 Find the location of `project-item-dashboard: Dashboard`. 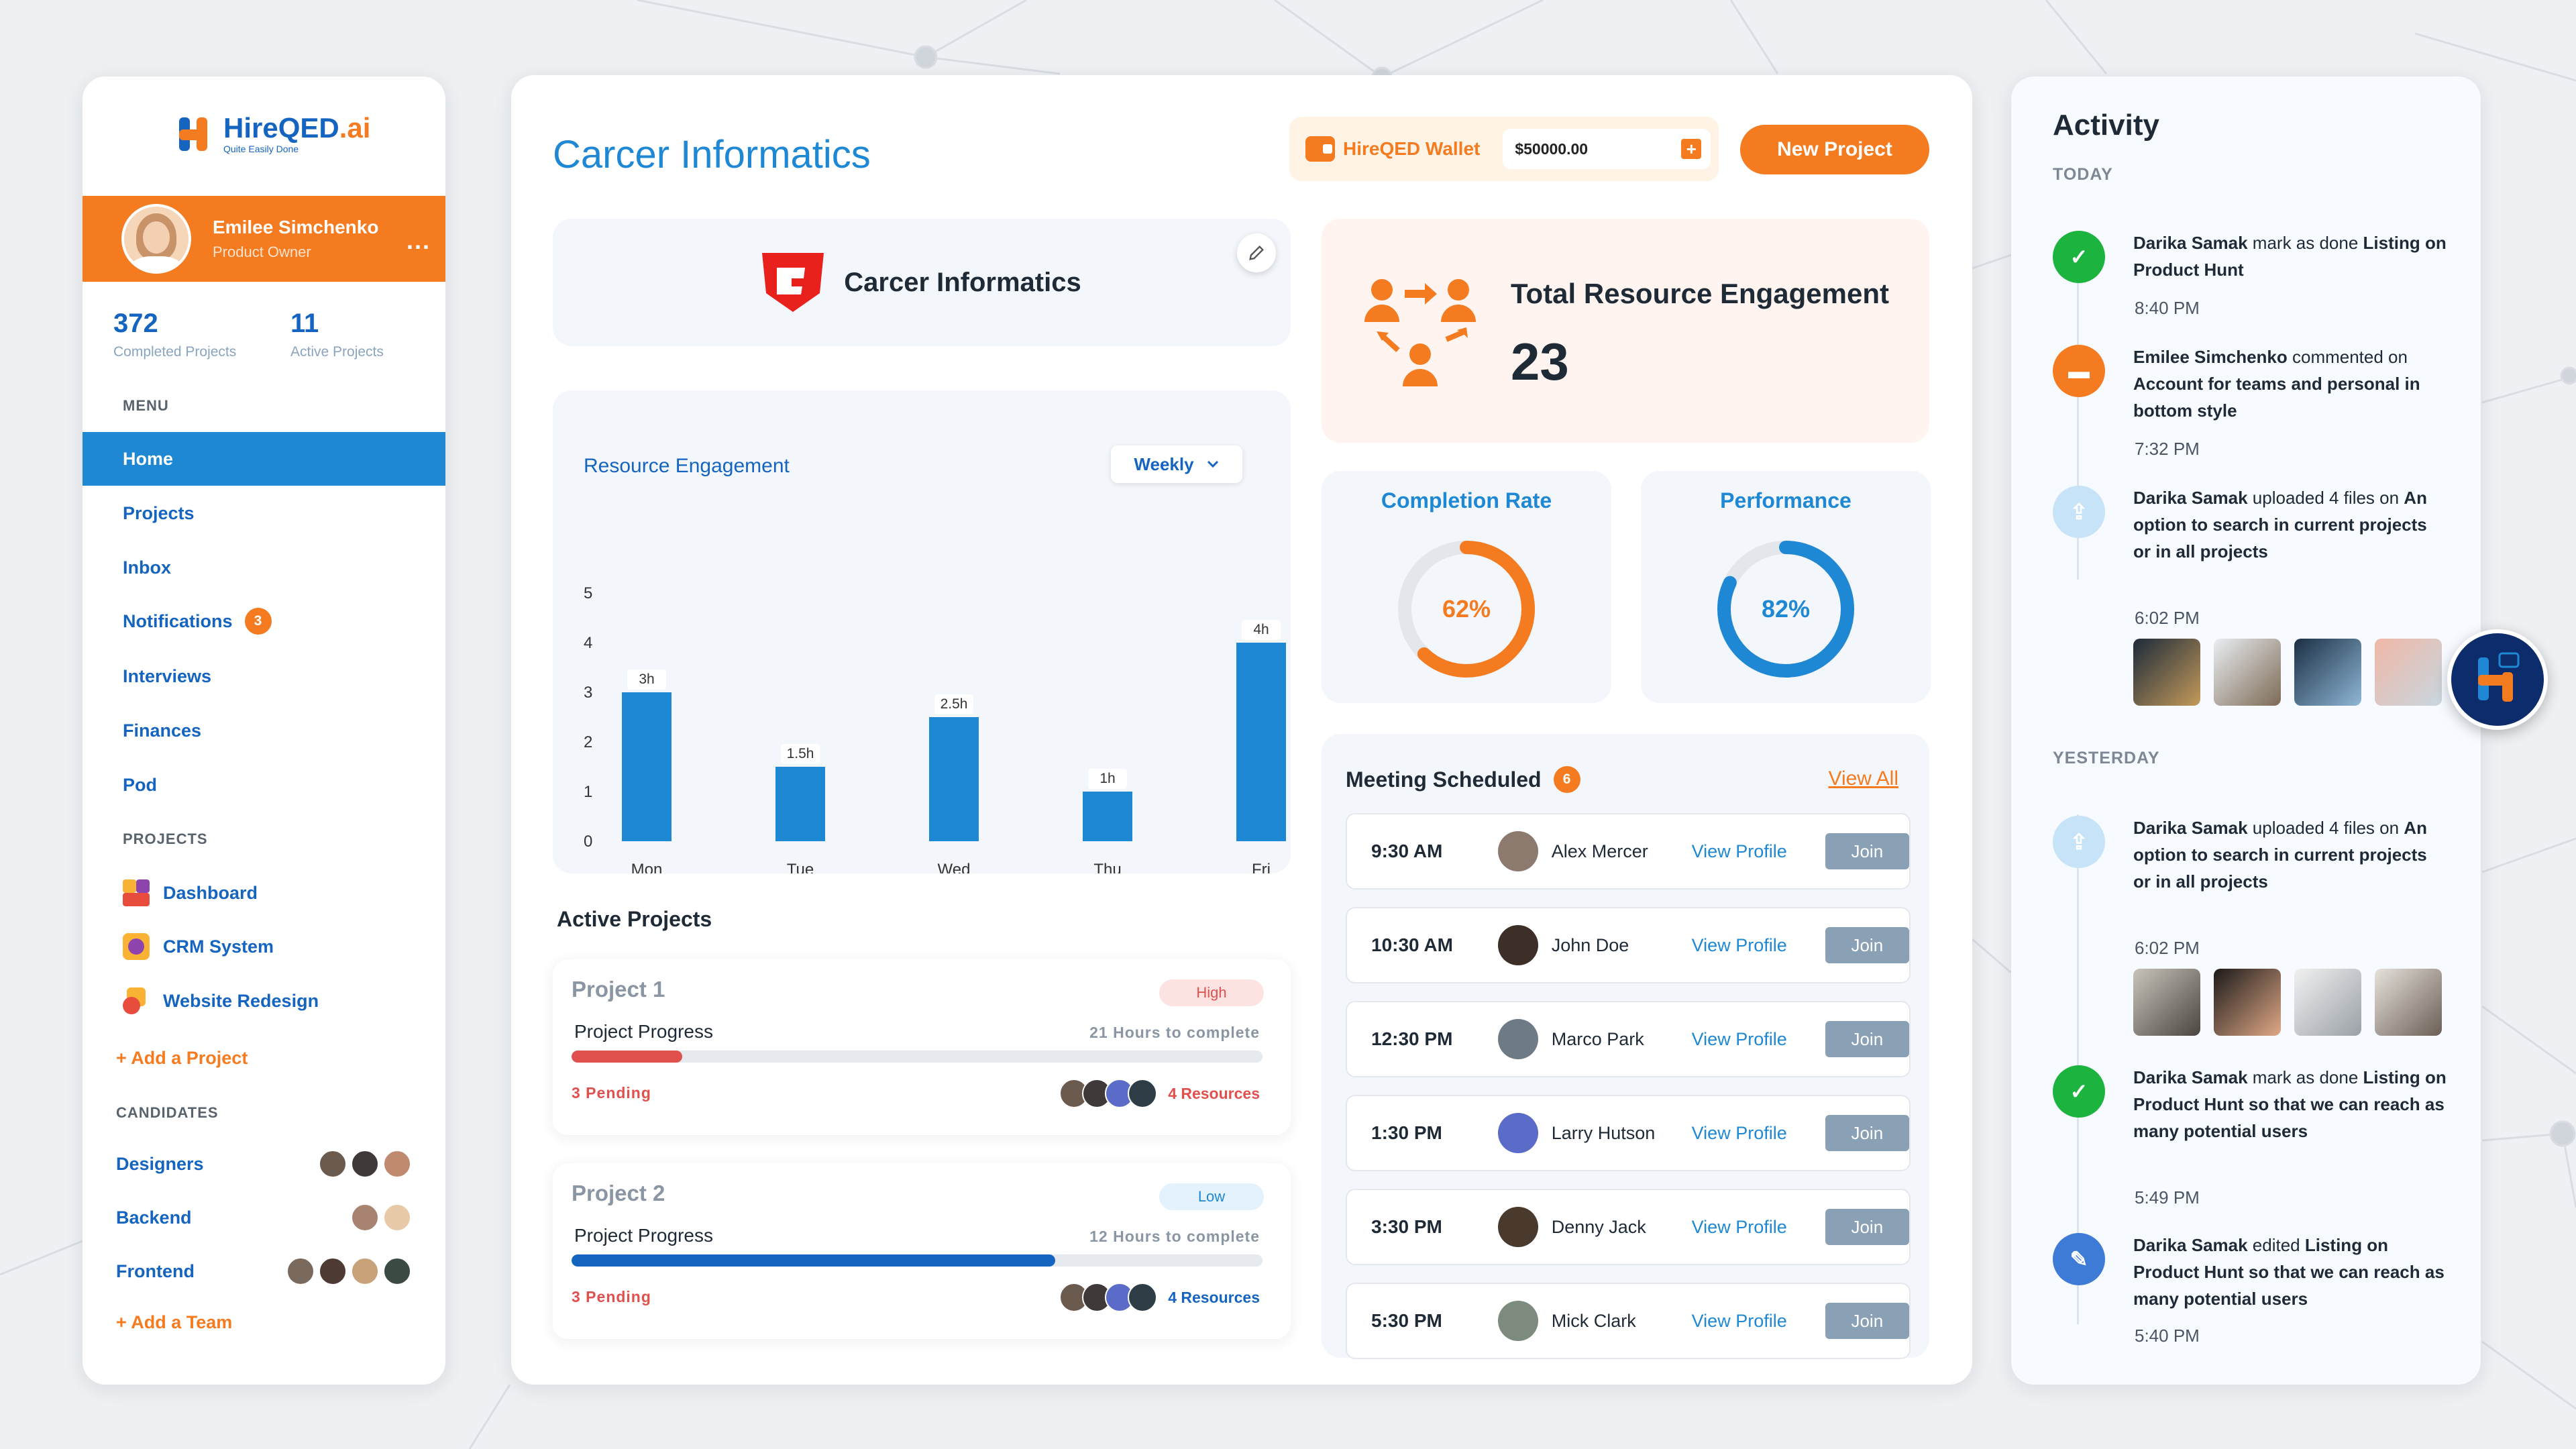

project-item-dashboard: Dashboard is located at coordinates (190, 892).